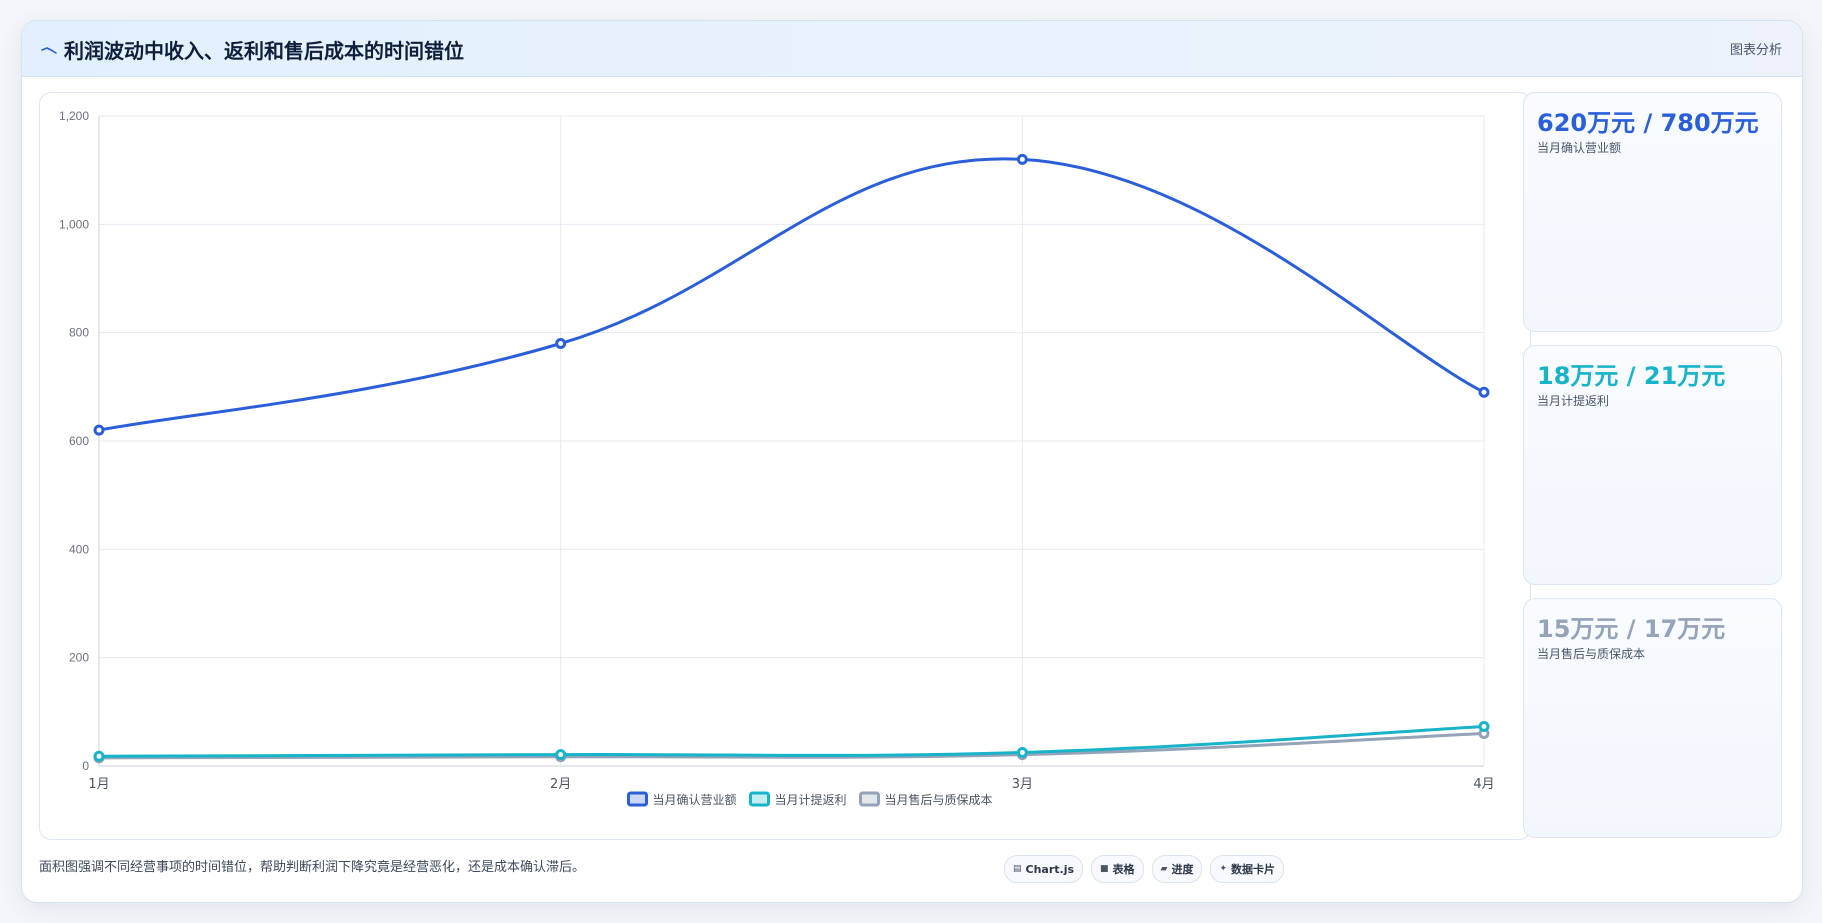 Image resolution: width=1822 pixels, height=923 pixels. I want to click on y-tick-label: 1,000, so click(74, 224).